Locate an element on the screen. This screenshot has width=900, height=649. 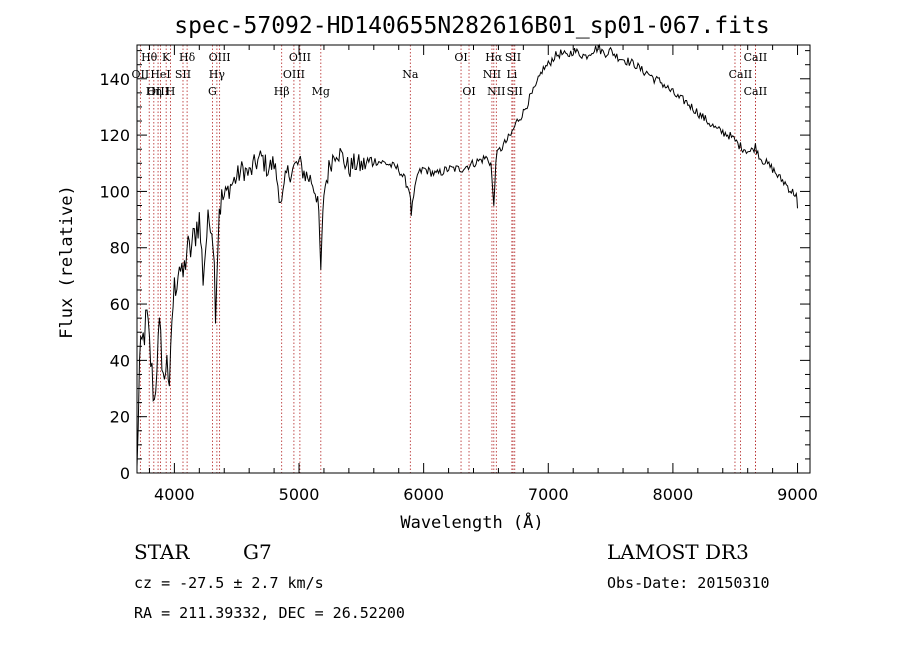
line-label: OII is located at coordinates (141, 74).